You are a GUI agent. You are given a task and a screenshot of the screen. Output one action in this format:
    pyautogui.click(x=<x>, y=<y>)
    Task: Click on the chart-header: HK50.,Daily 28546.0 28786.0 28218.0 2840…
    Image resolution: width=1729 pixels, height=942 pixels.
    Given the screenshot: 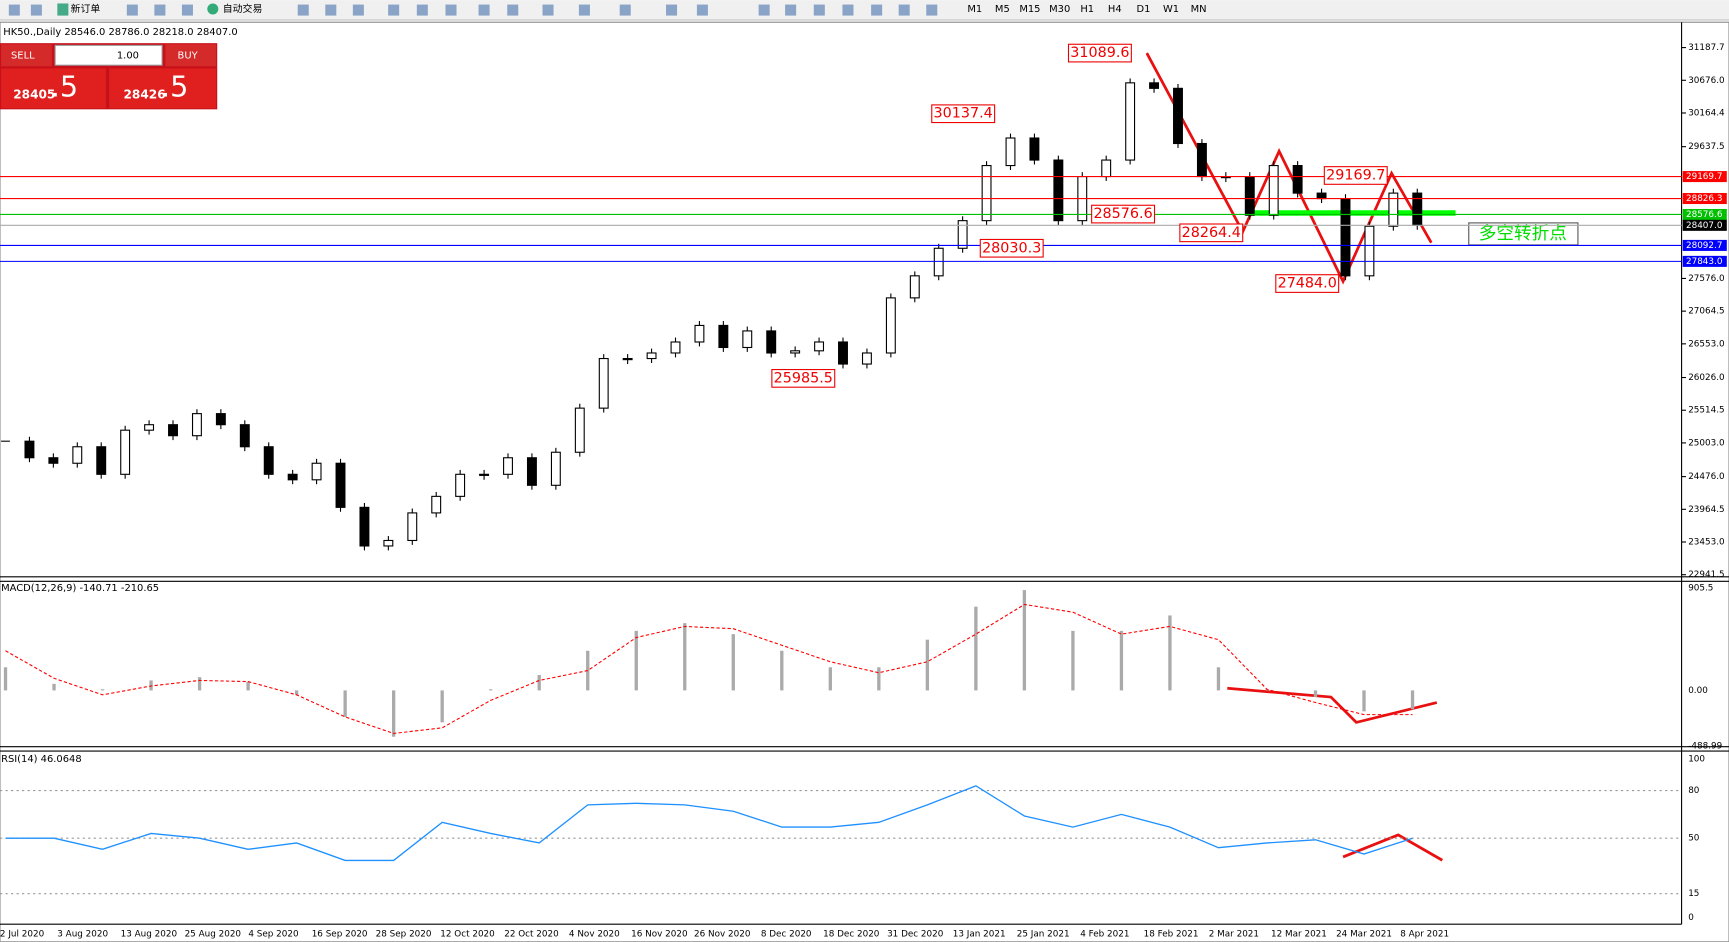 What is the action you would take?
    pyautogui.click(x=120, y=32)
    